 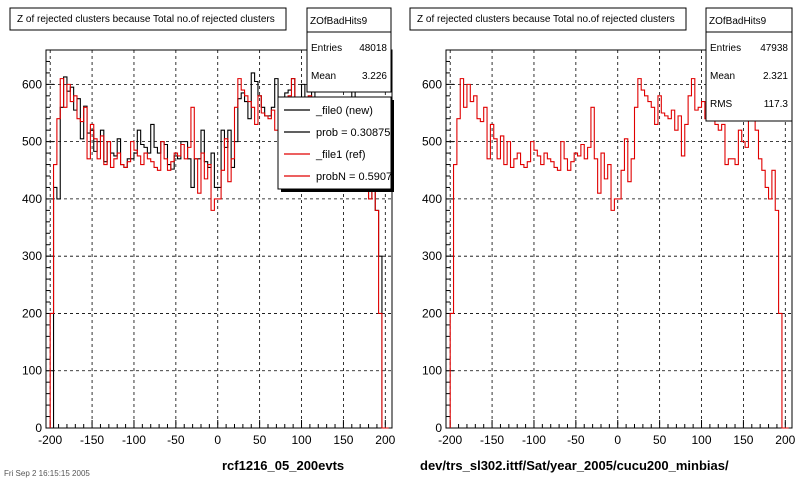 I want to click on stats-box: ZOfBadHits9 Entries 48018 Mean 3.226, so click(x=349, y=50).